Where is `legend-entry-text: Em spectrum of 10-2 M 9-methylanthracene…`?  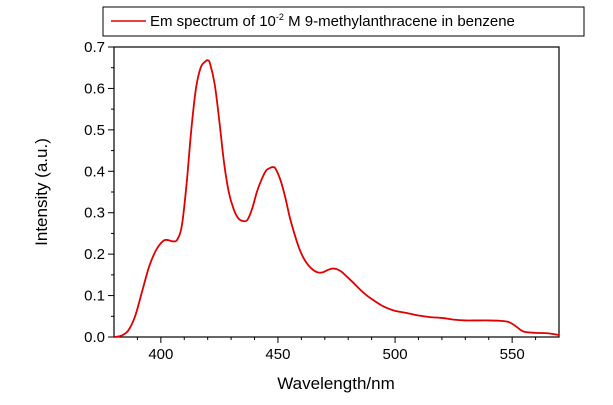 legend-entry-text: Em spectrum of 10-2 M 9-methylanthracene… is located at coordinates (332, 21).